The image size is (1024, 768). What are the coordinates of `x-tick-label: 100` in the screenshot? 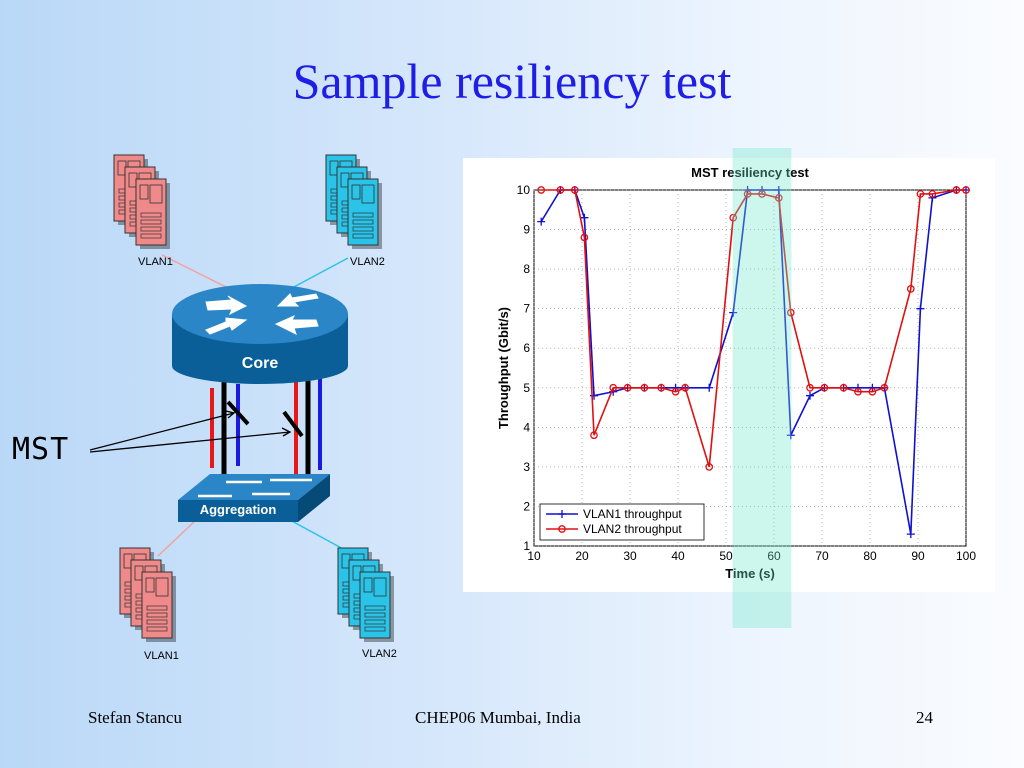 It's located at (966, 556).